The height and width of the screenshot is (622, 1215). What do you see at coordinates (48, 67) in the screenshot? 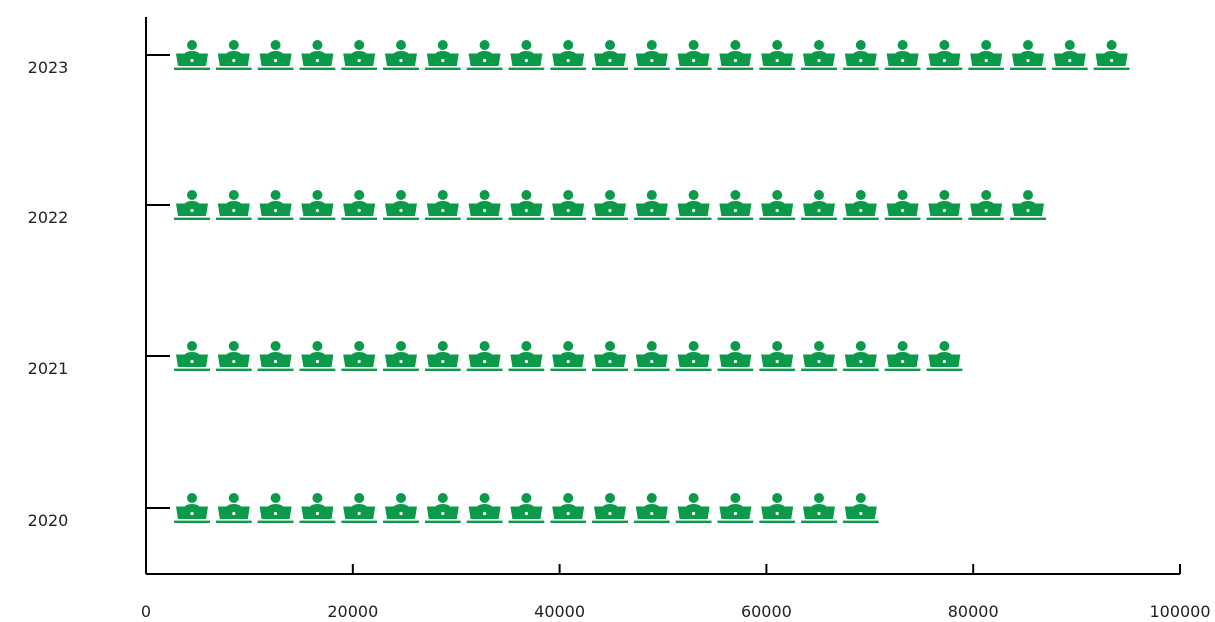
I see `y-tick-label: 2023` at bounding box center [48, 67].